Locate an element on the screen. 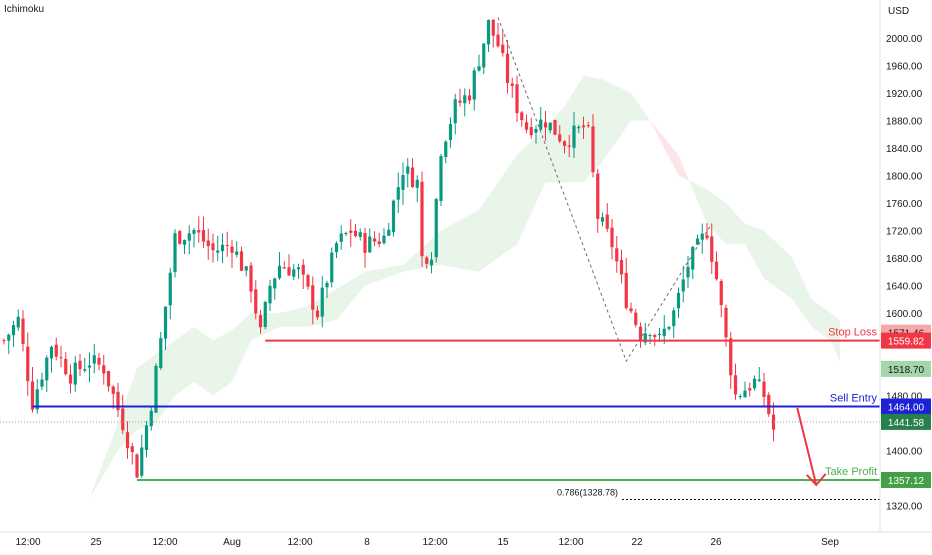  forecast-arrow-head is located at coordinates (816, 480).